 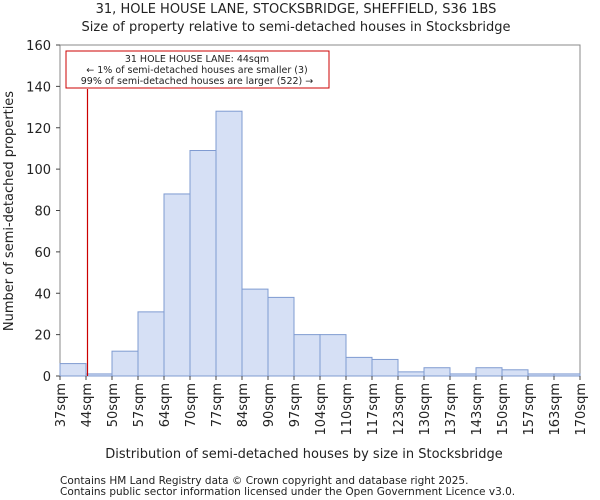 What do you see at coordinates (217, 405) in the screenshot?
I see `x-tick-label: 77sqm` at bounding box center [217, 405].